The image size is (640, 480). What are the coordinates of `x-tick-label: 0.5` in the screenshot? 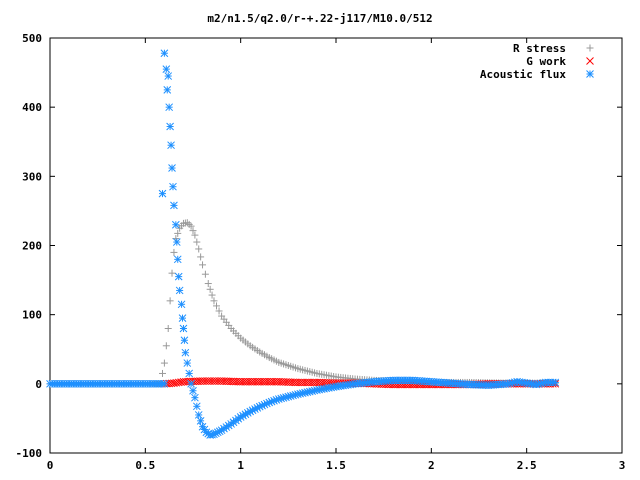 It's located at (145, 465).